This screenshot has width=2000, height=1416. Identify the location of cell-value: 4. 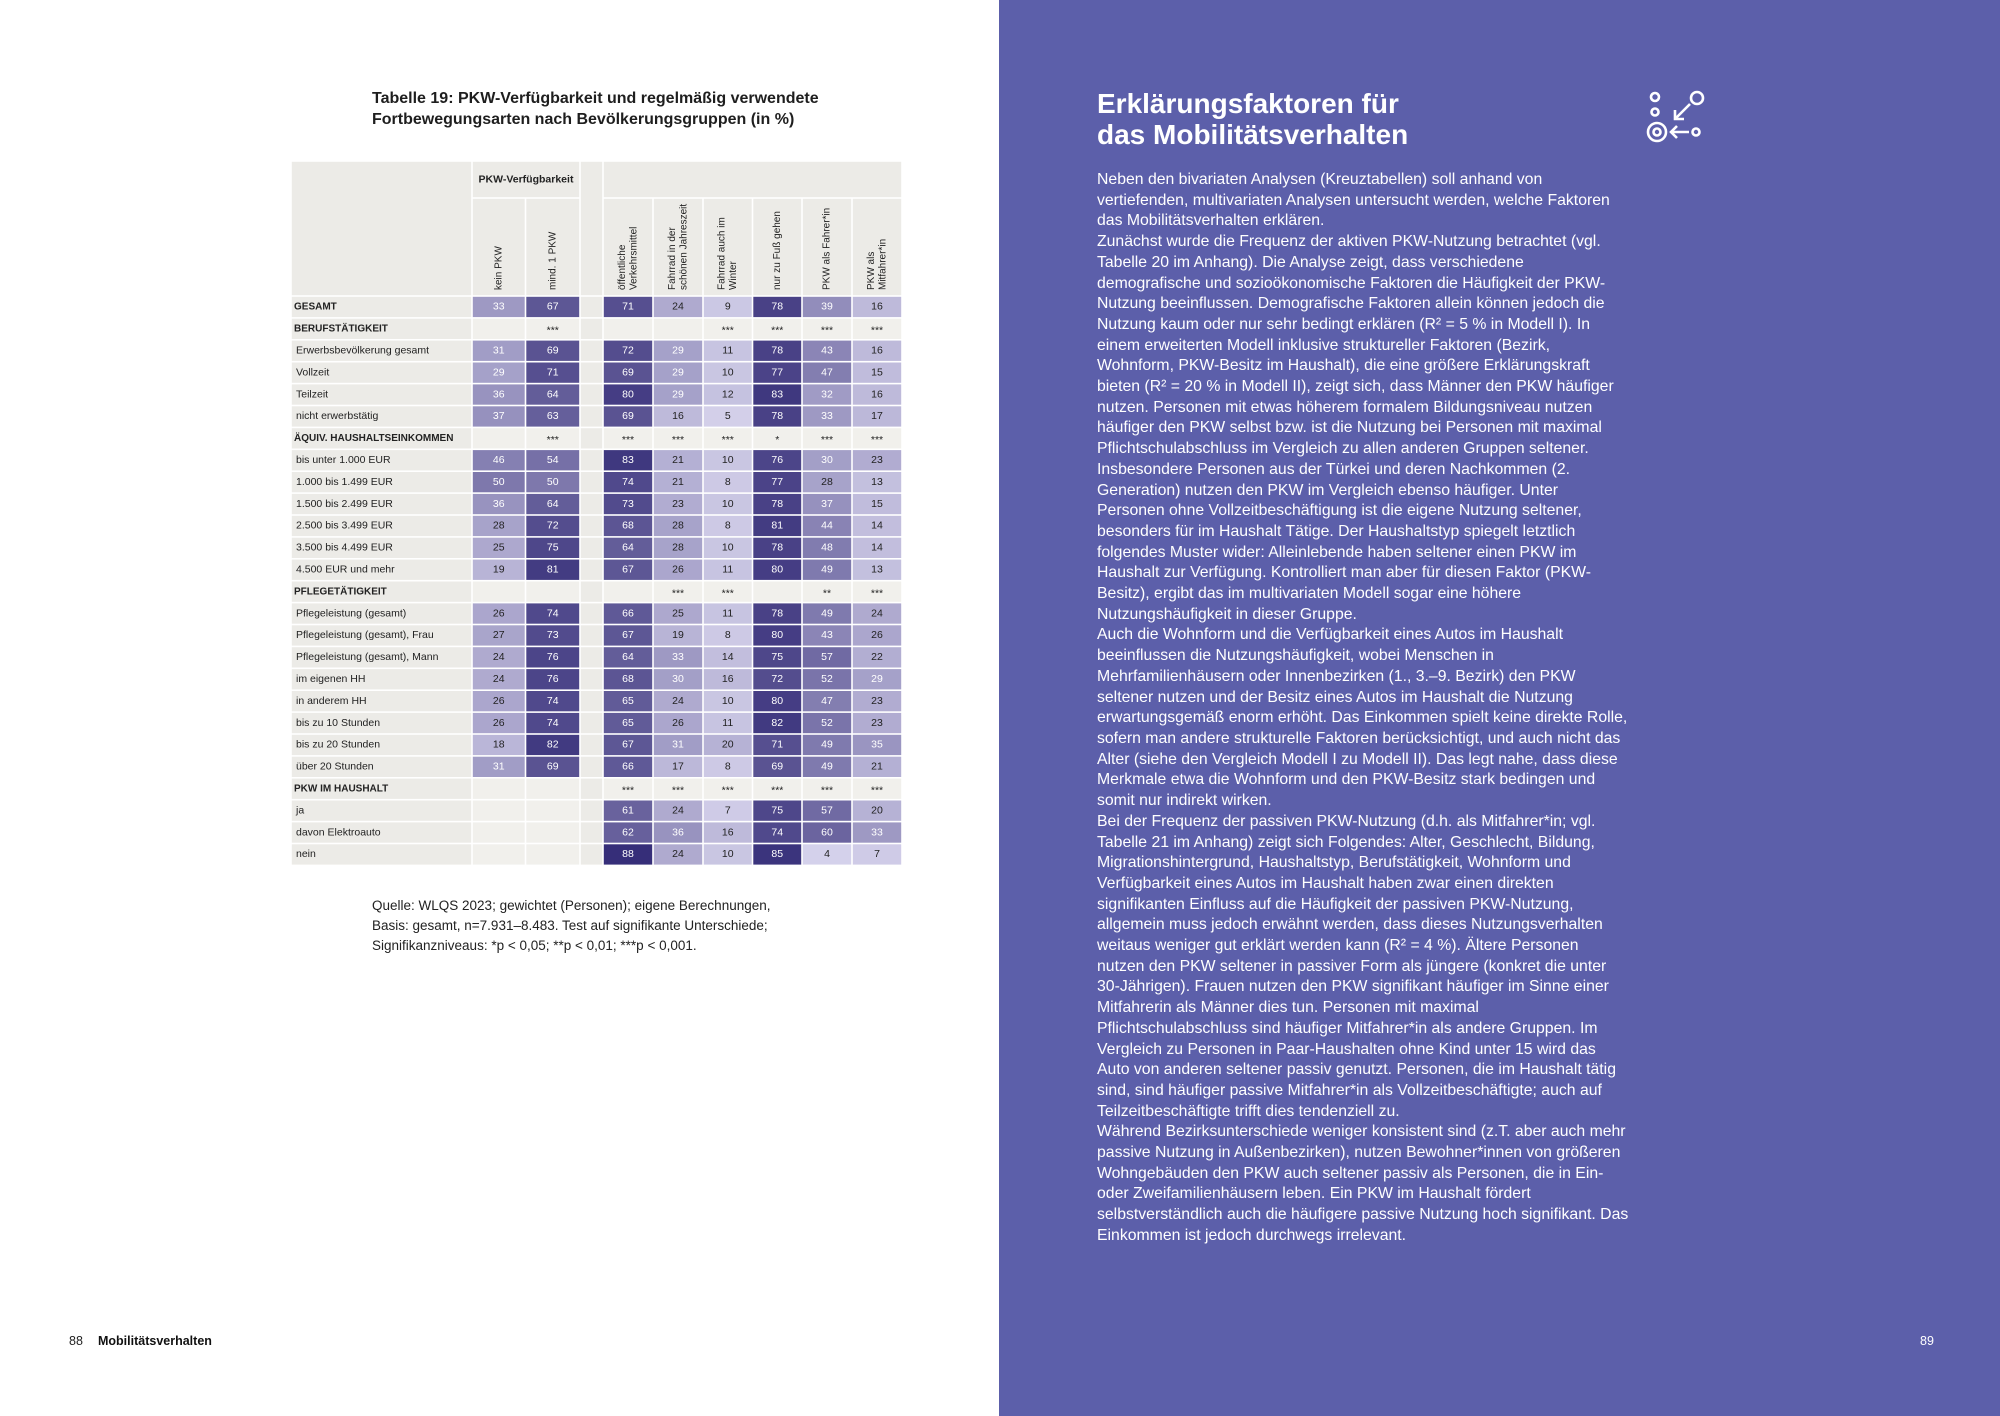
(827, 854).